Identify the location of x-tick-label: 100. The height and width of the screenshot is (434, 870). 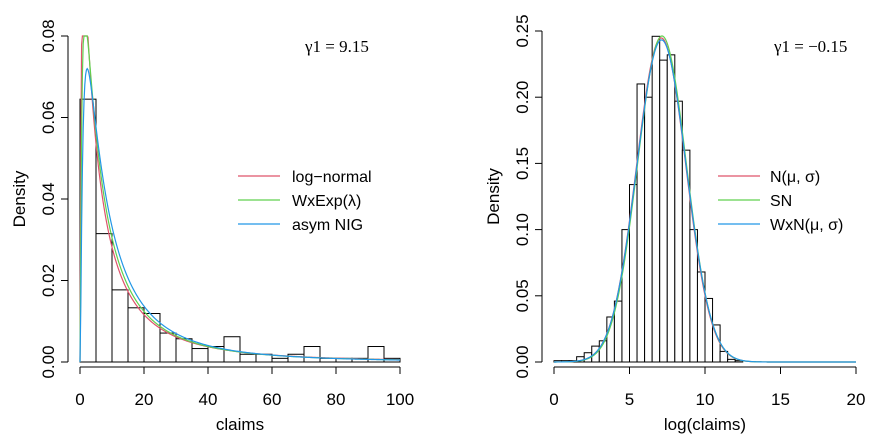
(400, 399).